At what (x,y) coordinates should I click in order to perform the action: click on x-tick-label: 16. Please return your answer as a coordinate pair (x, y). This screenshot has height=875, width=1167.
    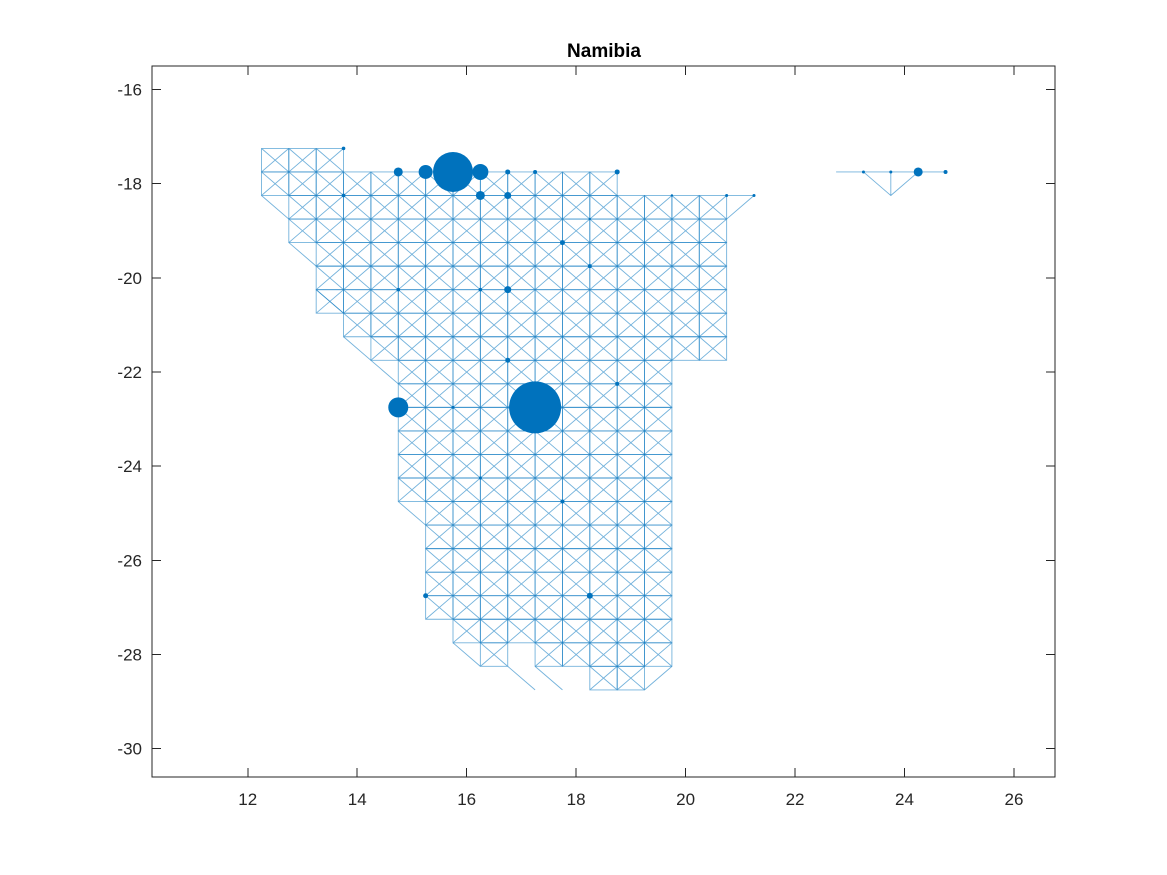
    Looking at the image, I should click on (466, 799).